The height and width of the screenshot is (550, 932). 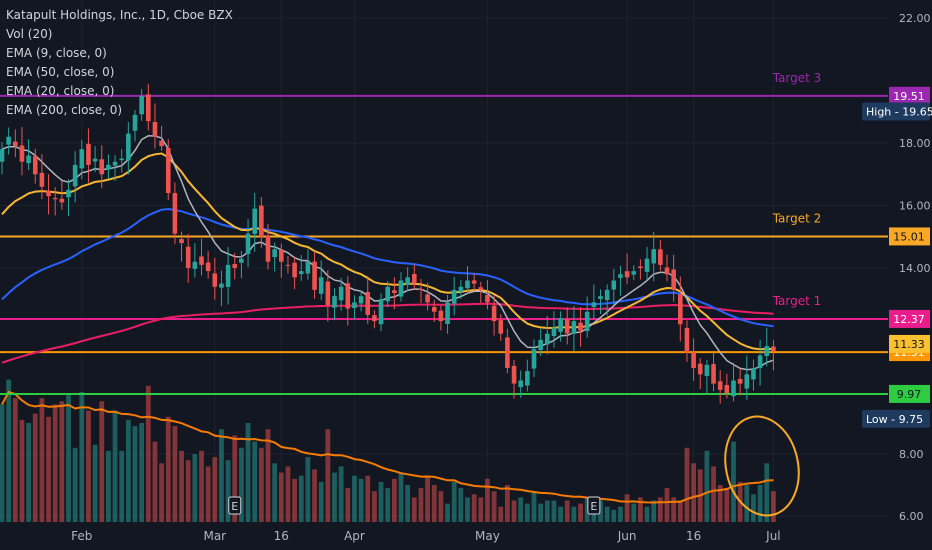 I want to click on level-name-0: Target 3, so click(x=797, y=78).